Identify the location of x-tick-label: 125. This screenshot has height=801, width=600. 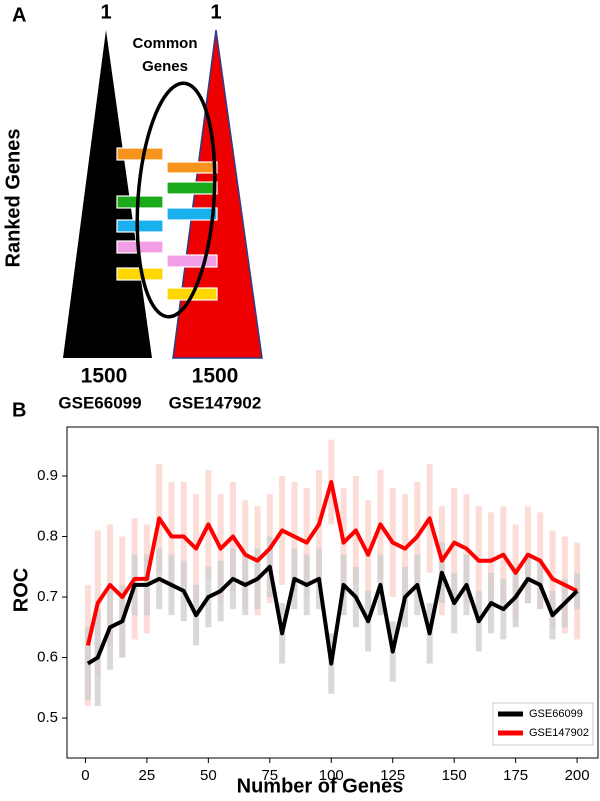
(392, 775).